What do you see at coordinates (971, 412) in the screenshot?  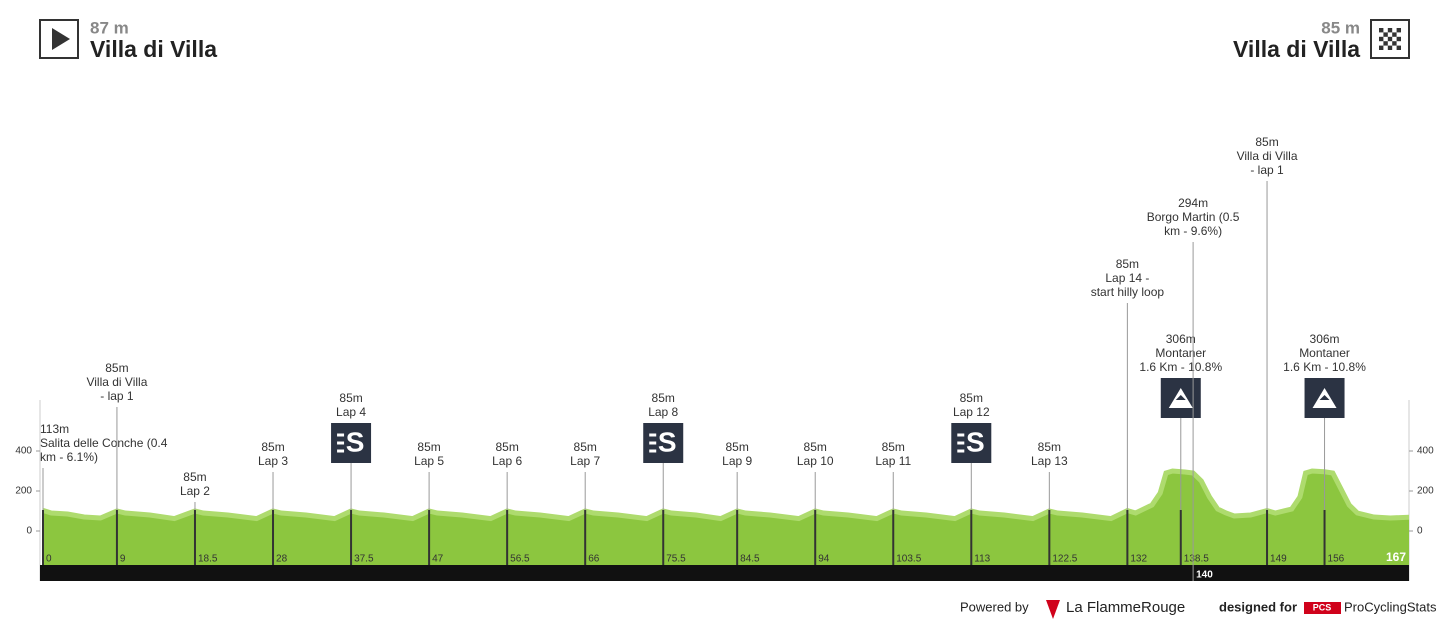 I see `marker-label: Lap 12` at bounding box center [971, 412].